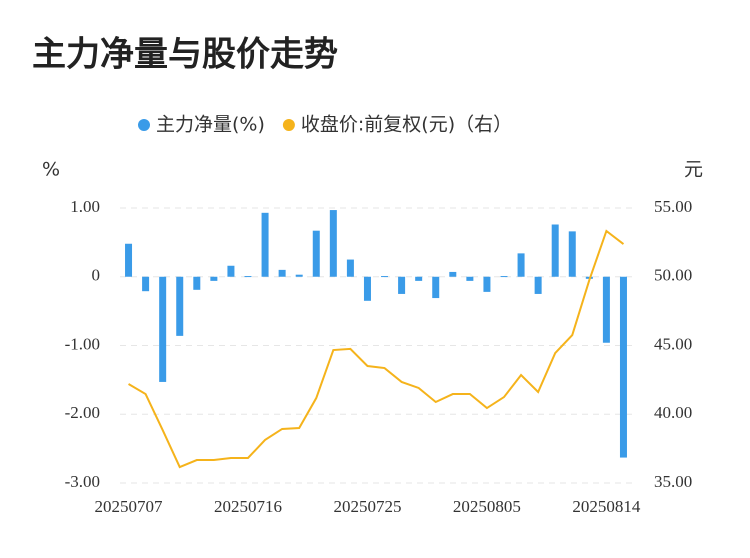  What do you see at coordinates (606, 506) in the screenshot?
I see `x-tick-label: 20250814` at bounding box center [606, 506].